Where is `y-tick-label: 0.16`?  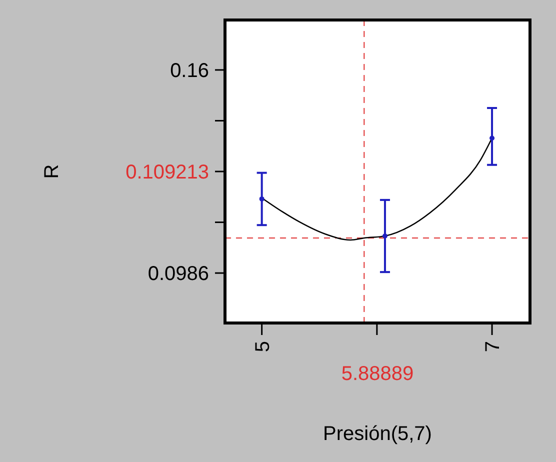
y-tick-label: 0.16 is located at coordinates (189, 71).